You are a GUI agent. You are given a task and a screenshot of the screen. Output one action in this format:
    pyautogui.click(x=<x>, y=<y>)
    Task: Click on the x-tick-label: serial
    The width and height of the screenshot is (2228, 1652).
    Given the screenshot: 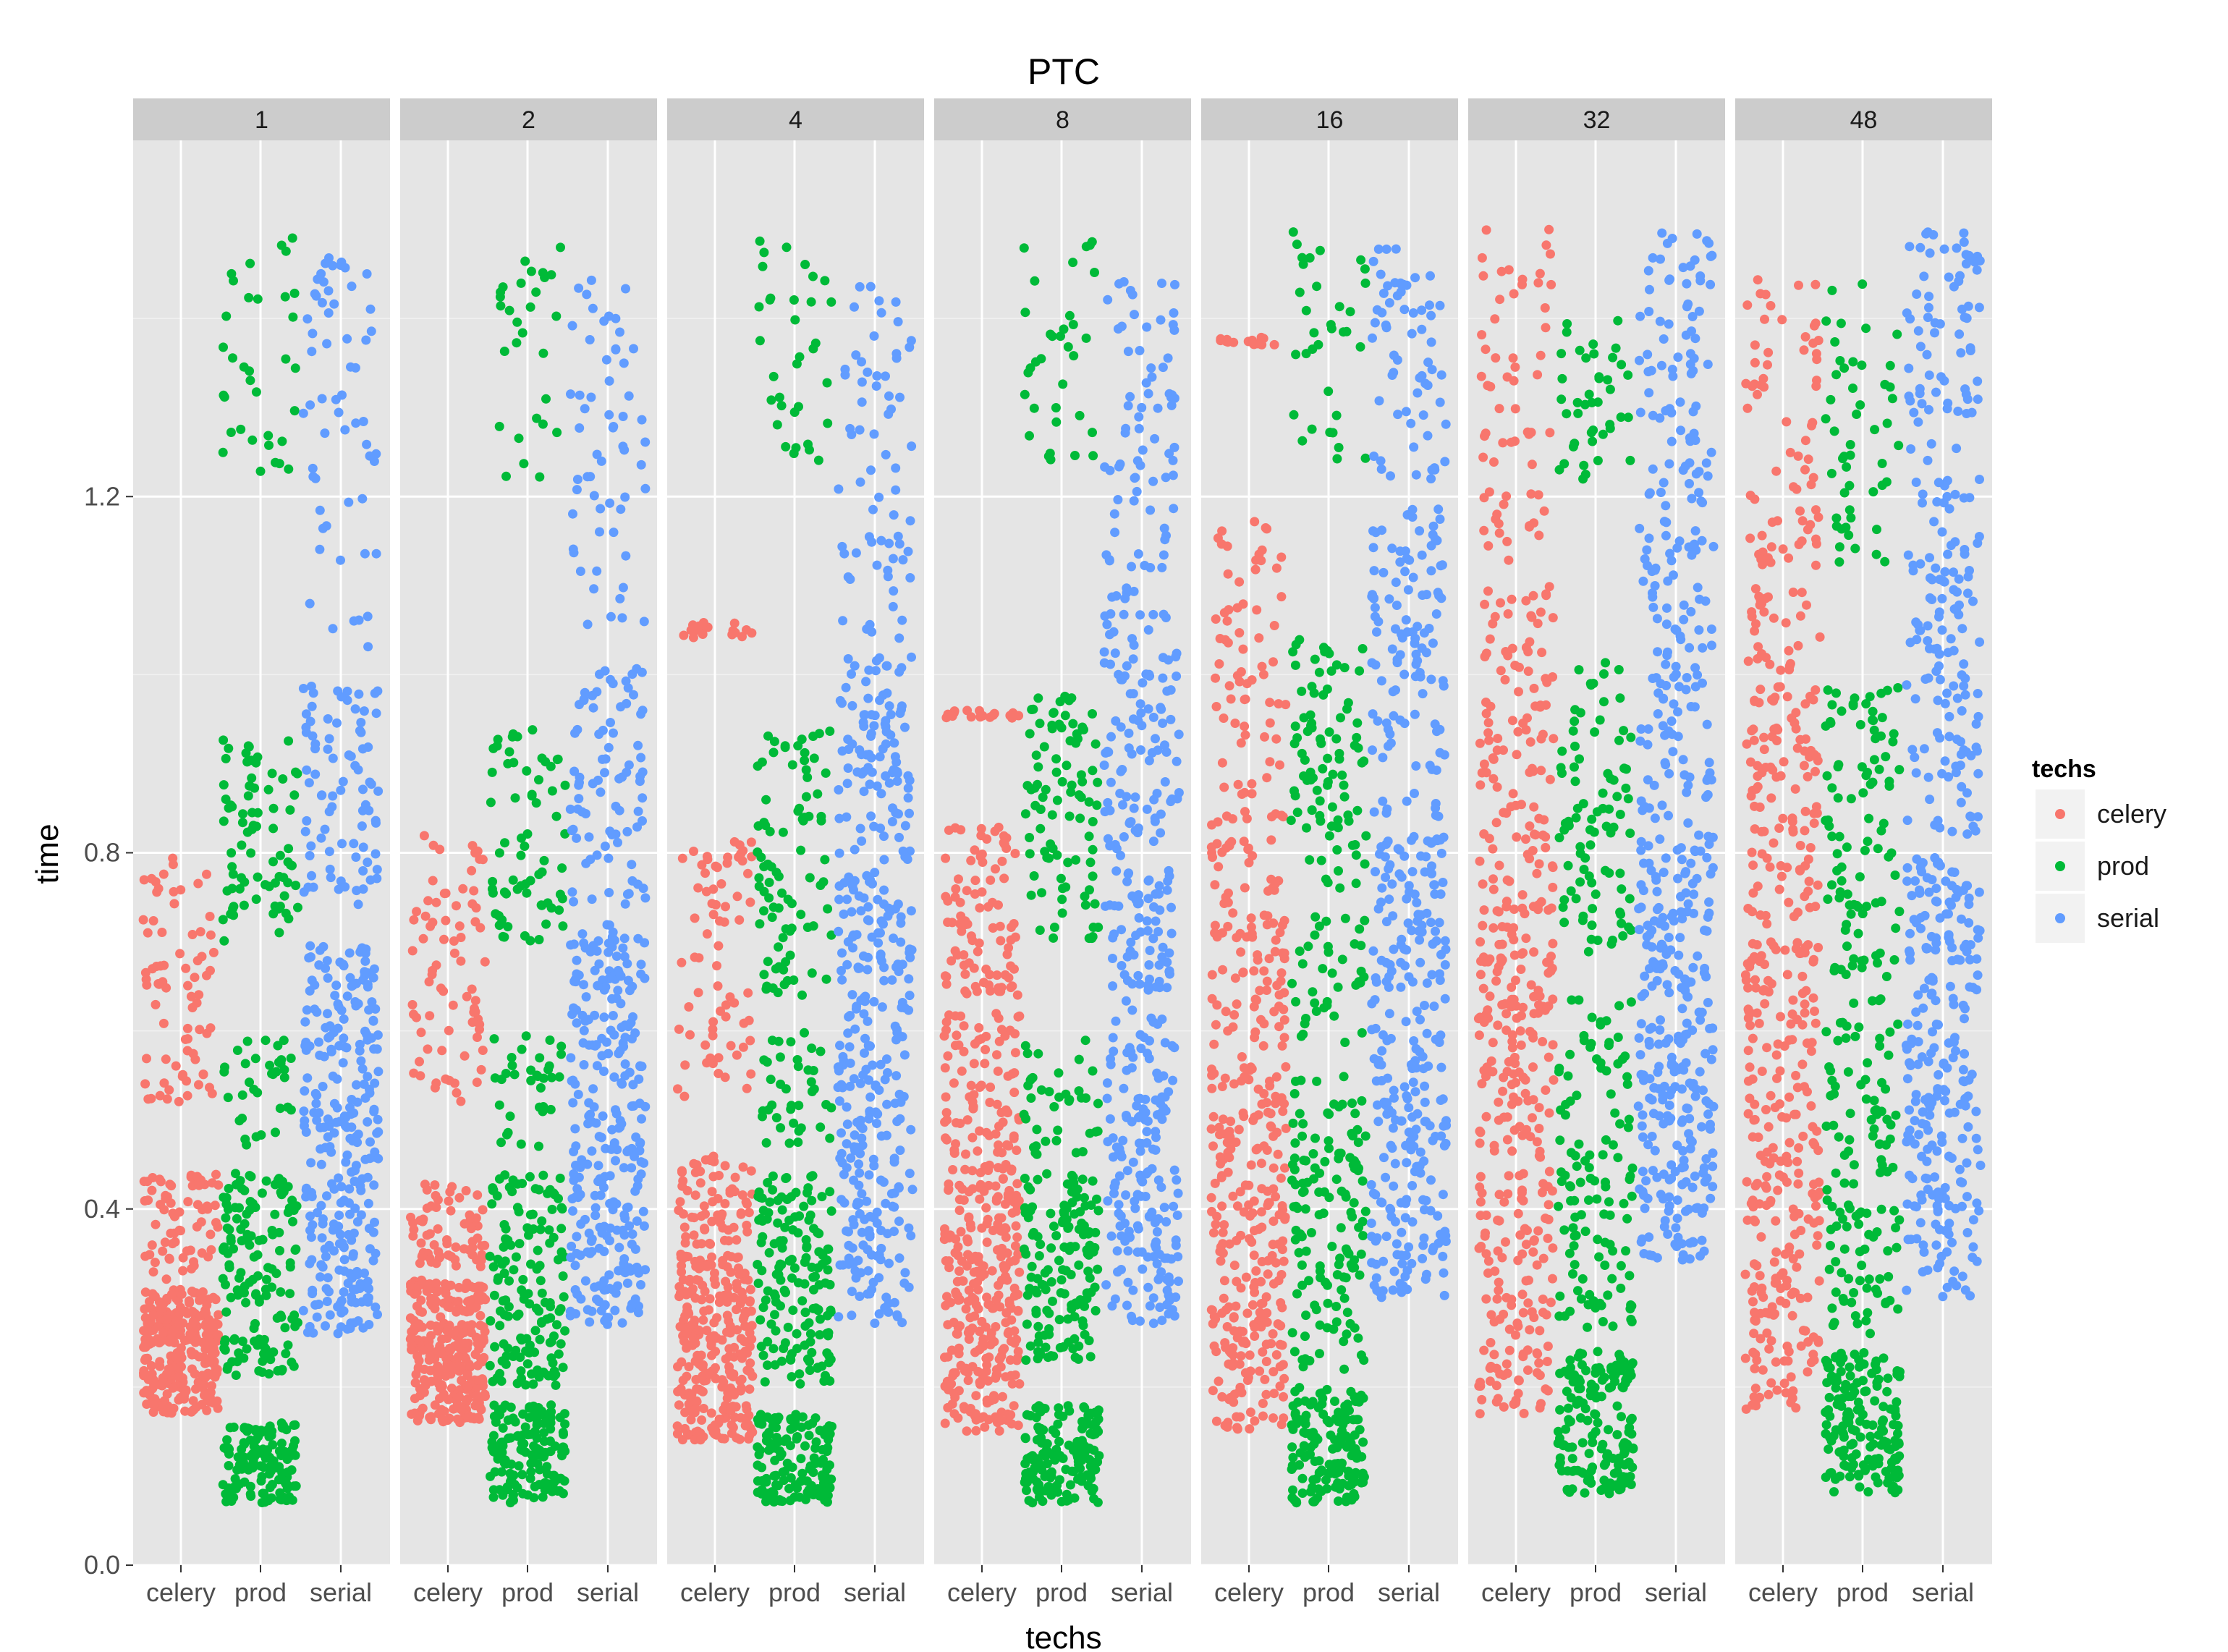 What is the action you would take?
    pyautogui.click(x=608, y=1592)
    